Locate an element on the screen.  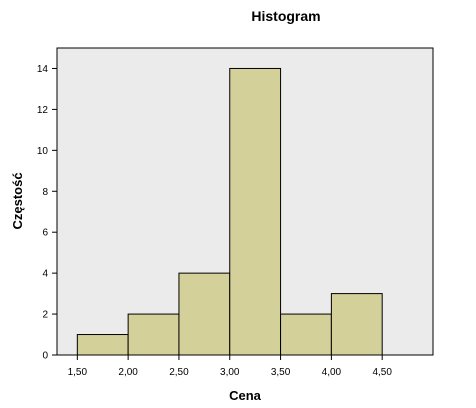
x-axis-title: Cena is located at coordinates (245, 395).